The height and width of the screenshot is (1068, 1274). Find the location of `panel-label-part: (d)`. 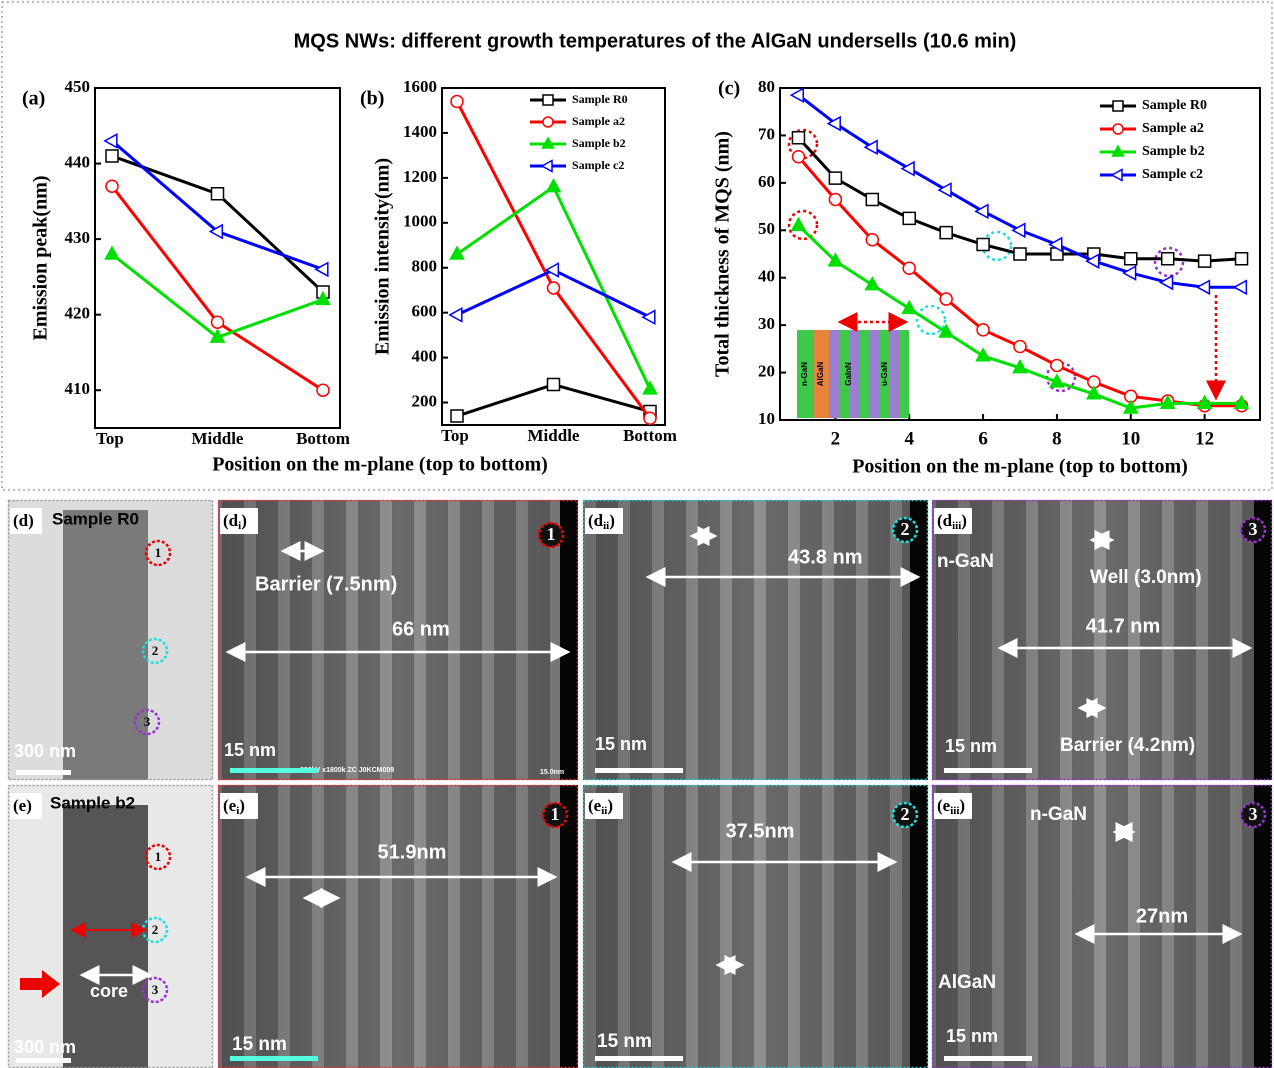

panel-label-part: (d) is located at coordinates (23, 520).